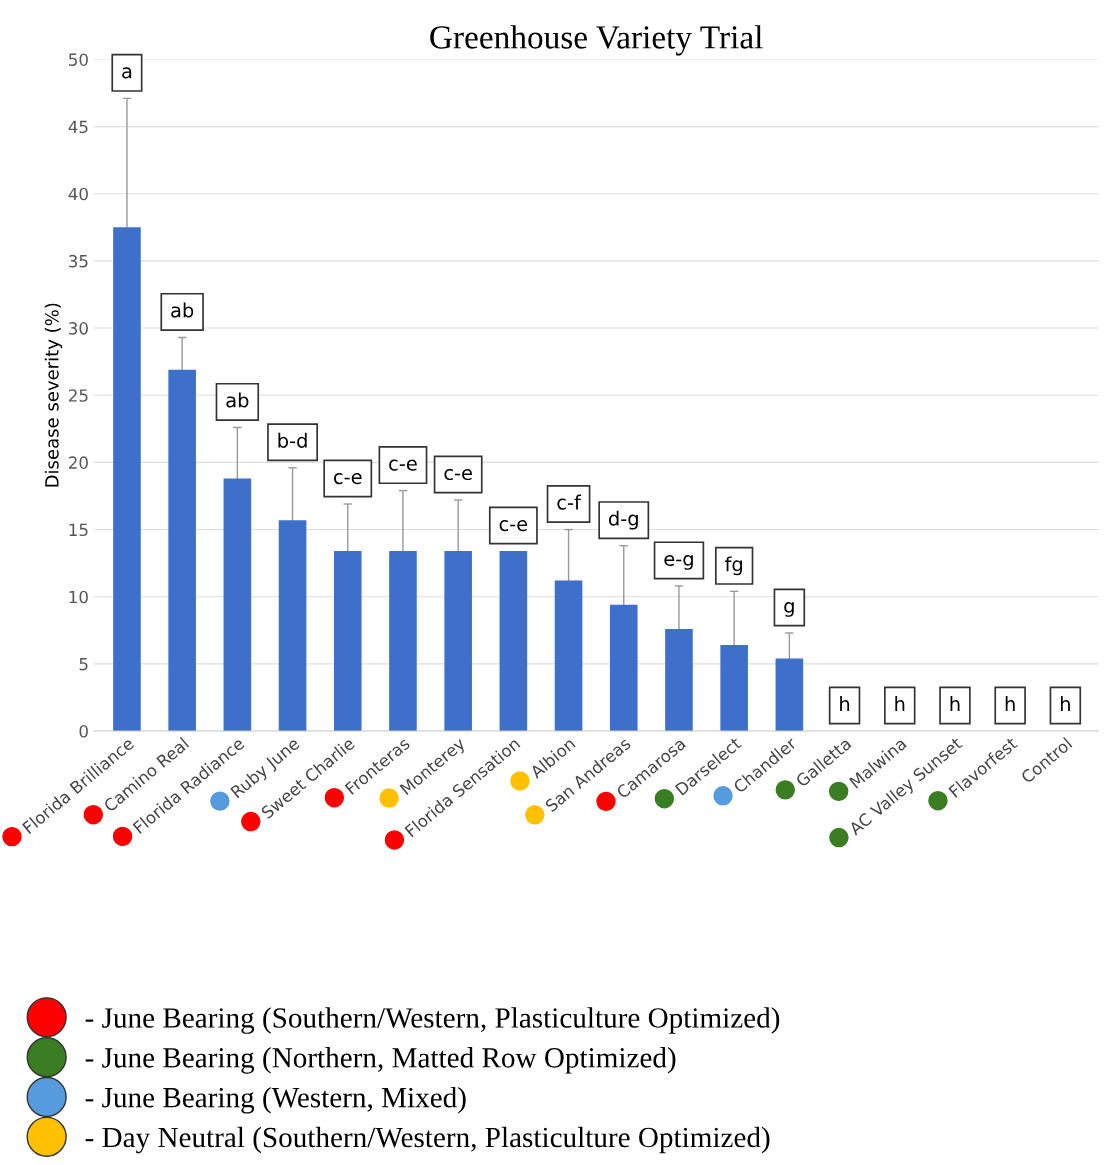 The image size is (1104, 1165). Describe the element at coordinates (78, 395) in the screenshot. I see `y-tick-label: 25` at that location.